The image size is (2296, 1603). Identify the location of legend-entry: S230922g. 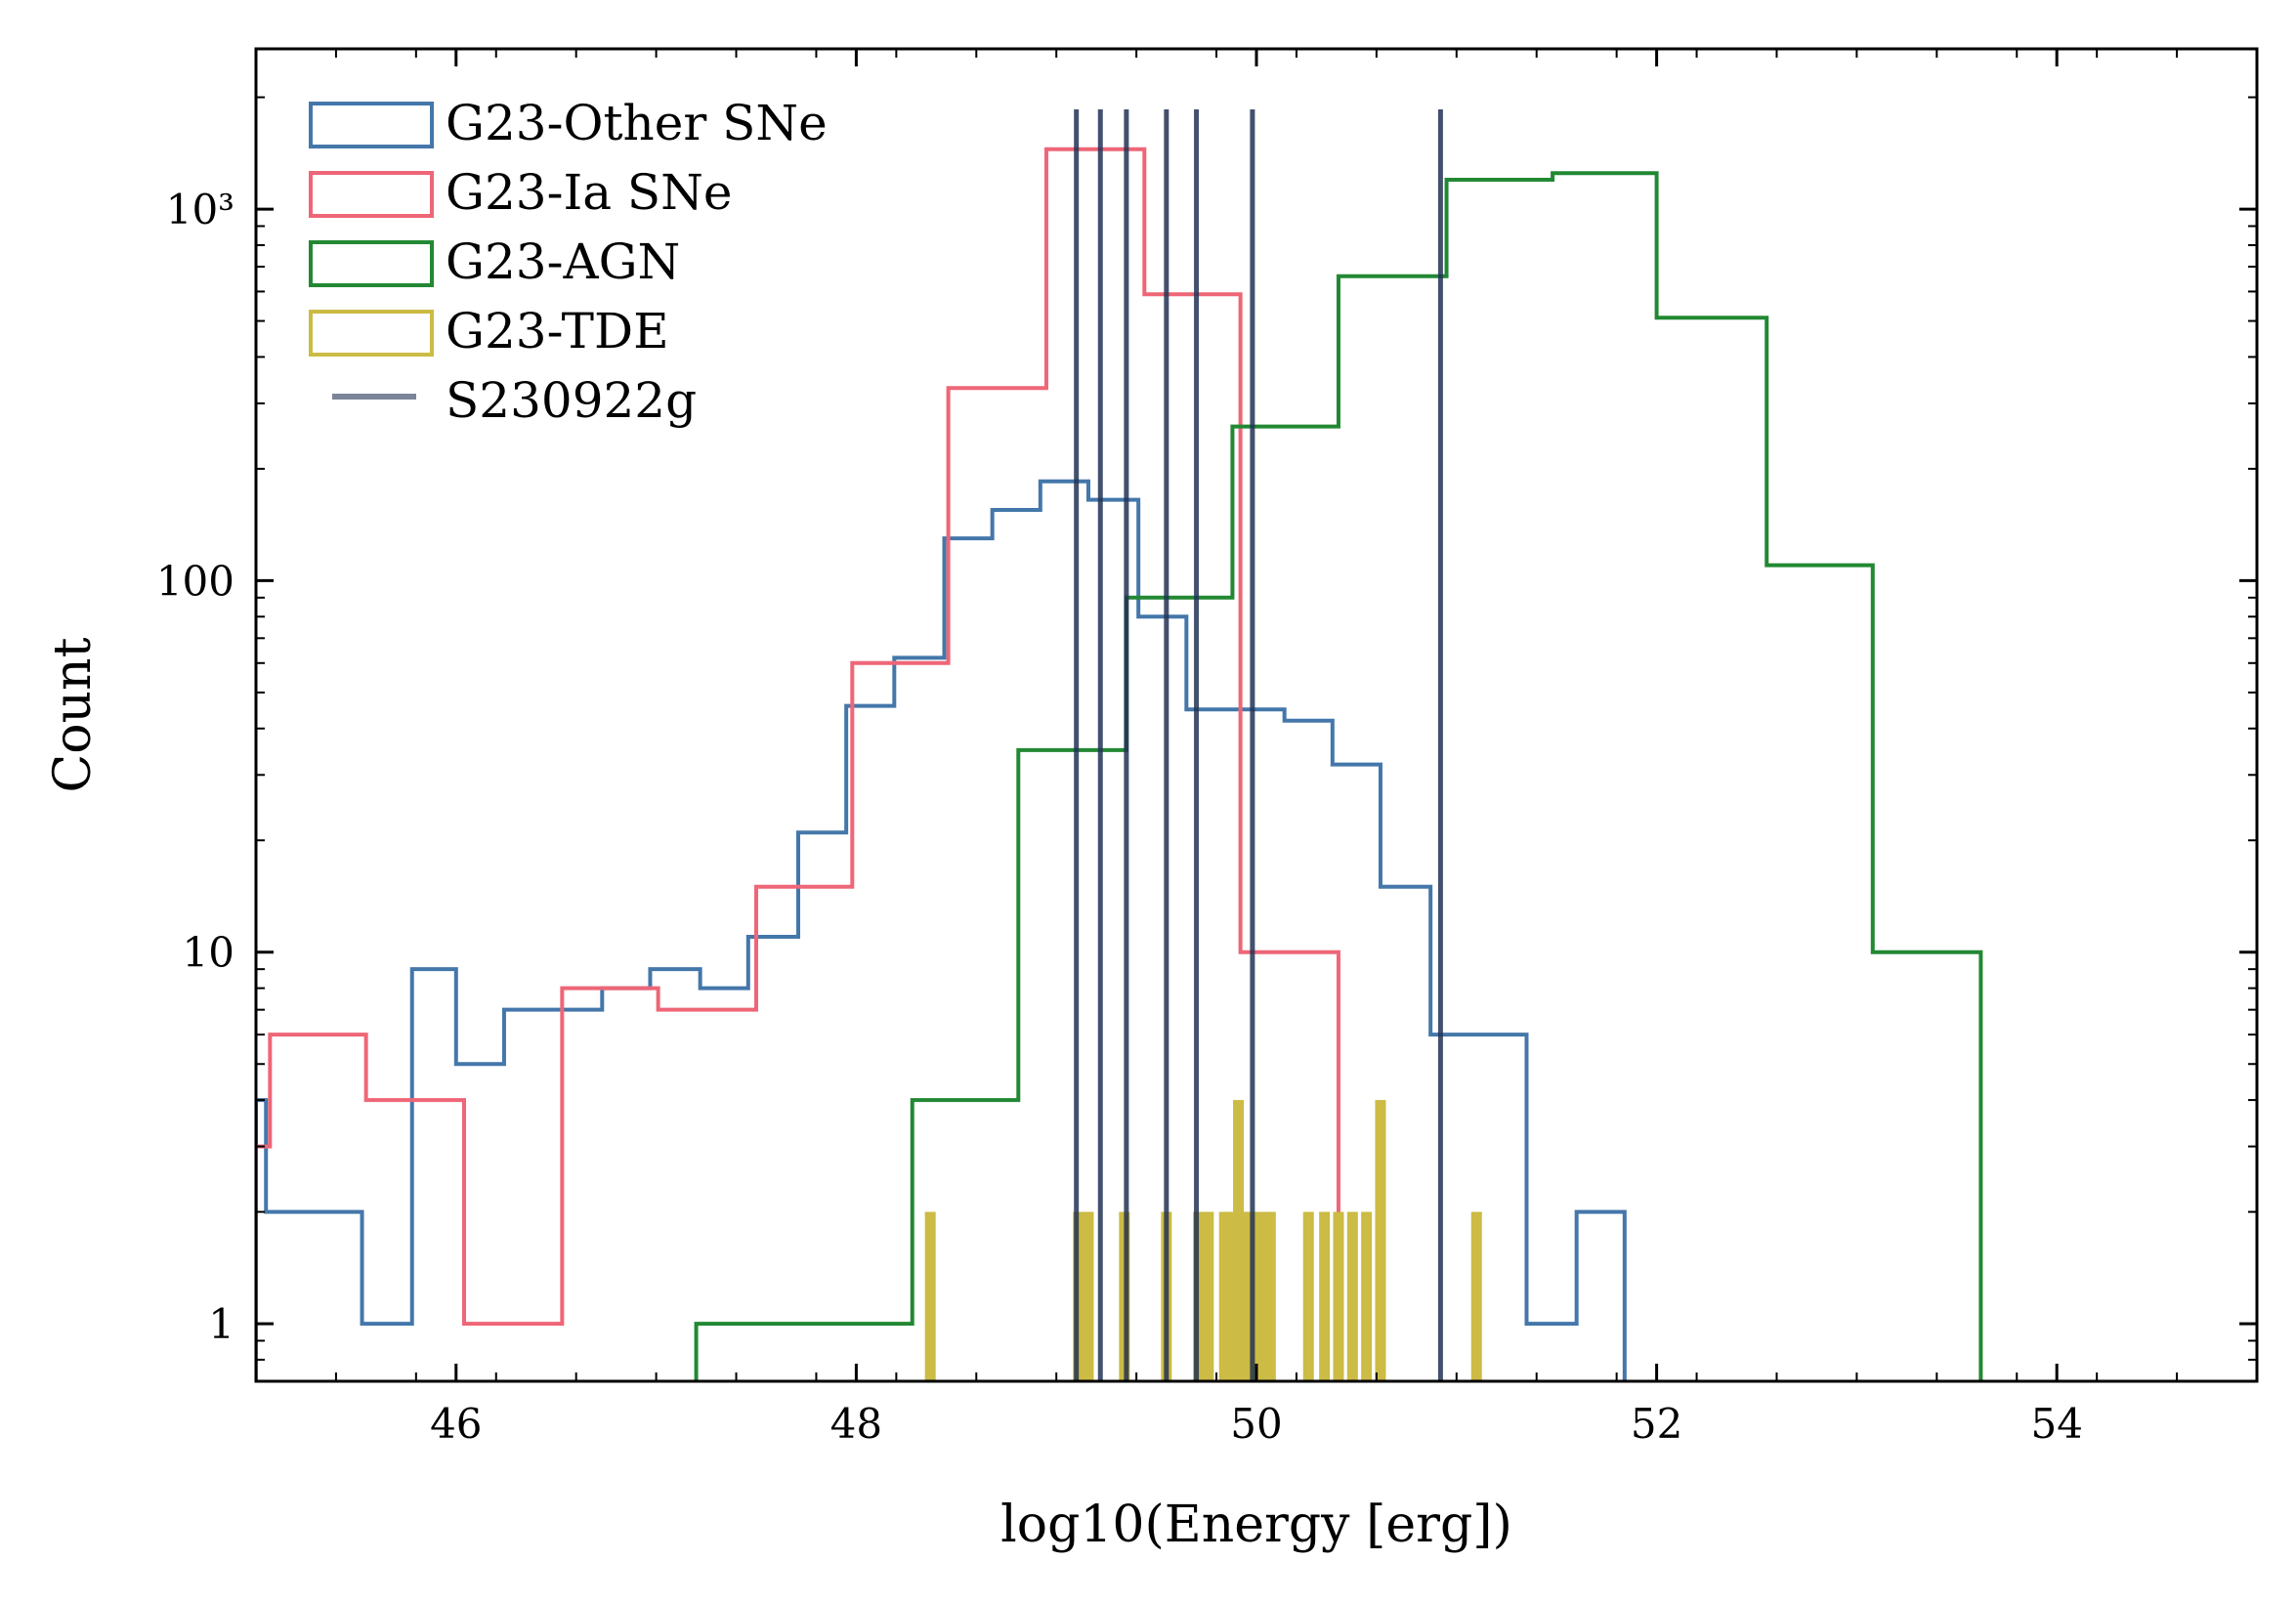
(571, 400).